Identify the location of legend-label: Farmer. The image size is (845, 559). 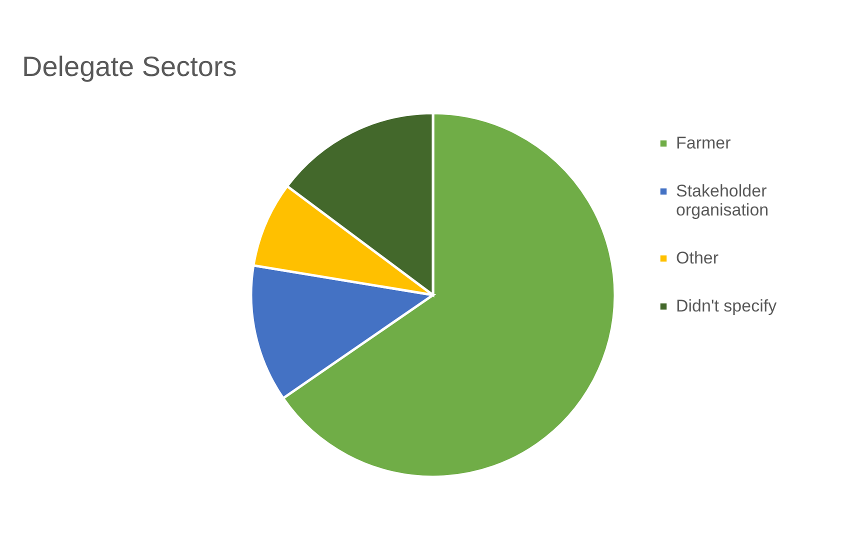
(704, 143).